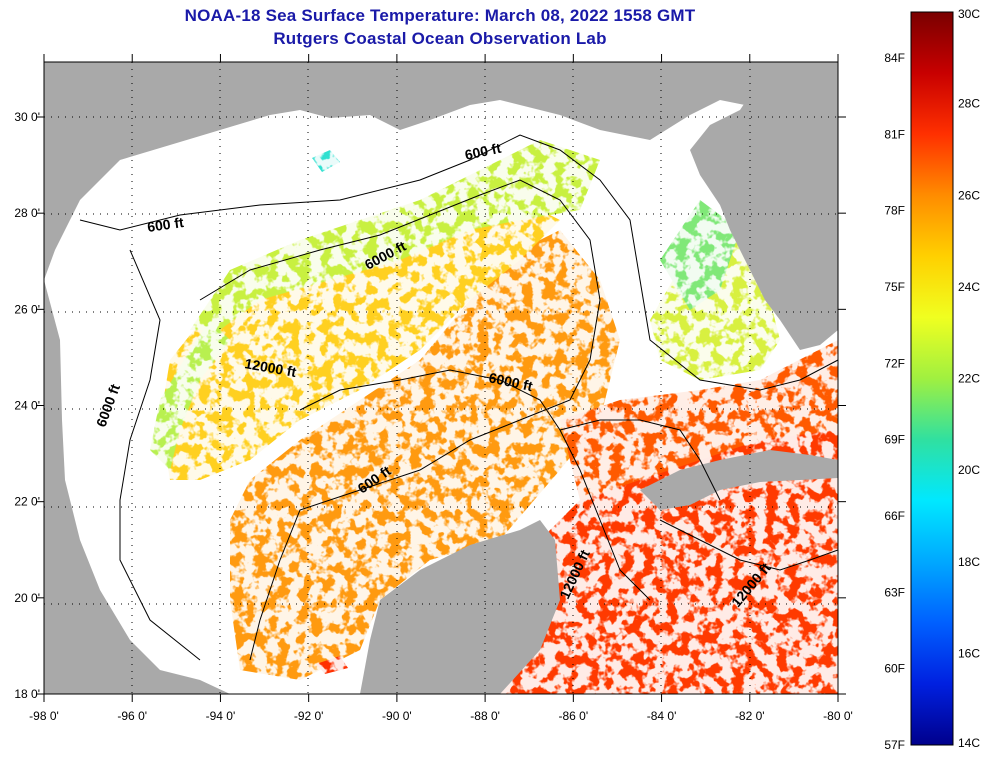 The width and height of the screenshot is (992, 761). What do you see at coordinates (44, 716) in the screenshot?
I see `lon-tick-label: -98 0'` at bounding box center [44, 716].